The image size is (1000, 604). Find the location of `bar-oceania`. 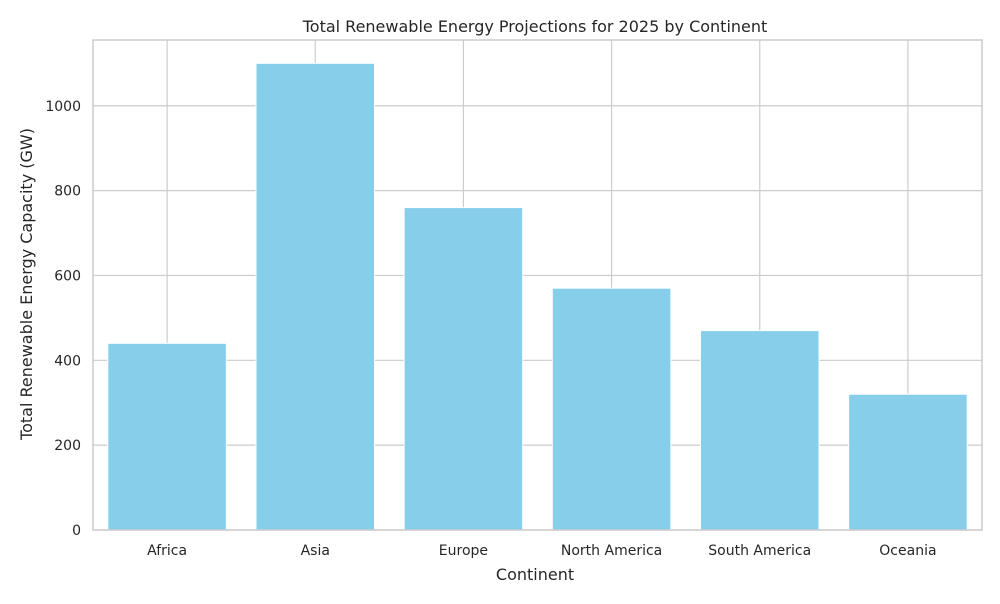

bar-oceania is located at coordinates (908, 462).